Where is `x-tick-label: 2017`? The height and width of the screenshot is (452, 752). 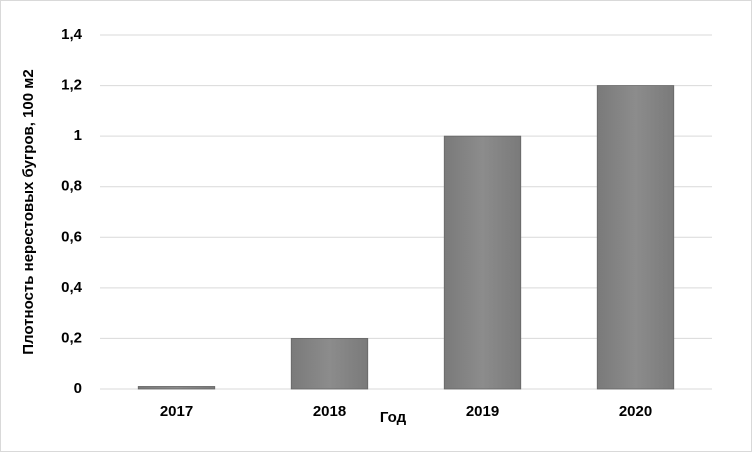 x-tick-label: 2017 is located at coordinates (176, 411).